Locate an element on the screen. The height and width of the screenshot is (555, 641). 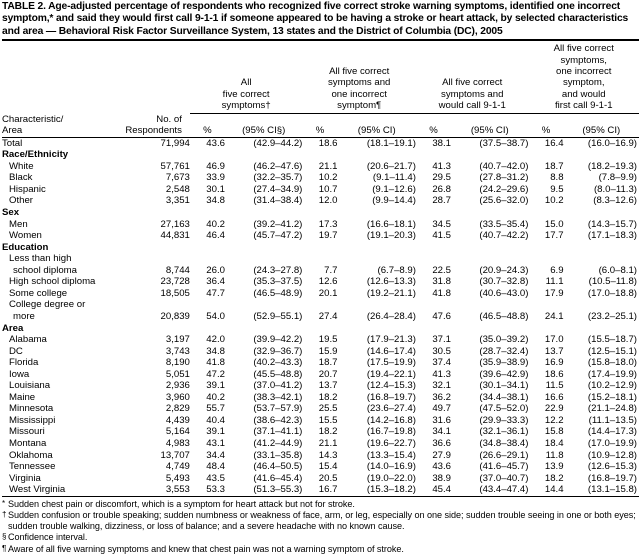
row-c4-ci: (17.0–18.8) is located at coordinates (612, 293).